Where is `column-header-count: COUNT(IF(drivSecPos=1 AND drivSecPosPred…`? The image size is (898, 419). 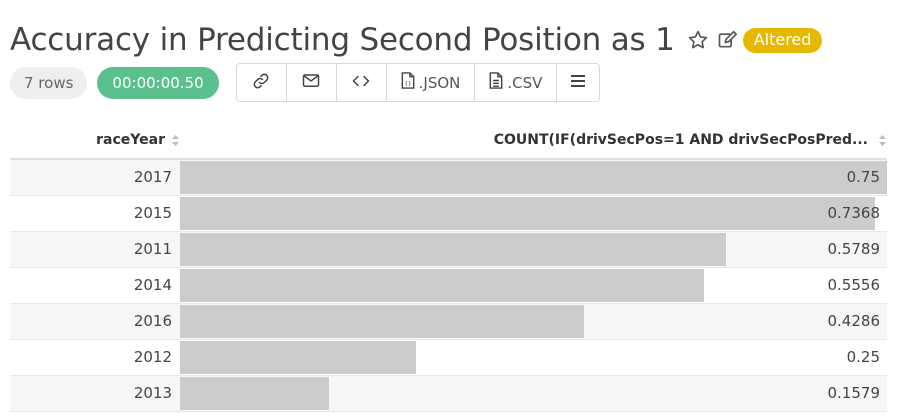
column-header-count: COUNT(IF(drivSecPos=1 AND drivSecPosPred… is located at coordinates (547, 140).